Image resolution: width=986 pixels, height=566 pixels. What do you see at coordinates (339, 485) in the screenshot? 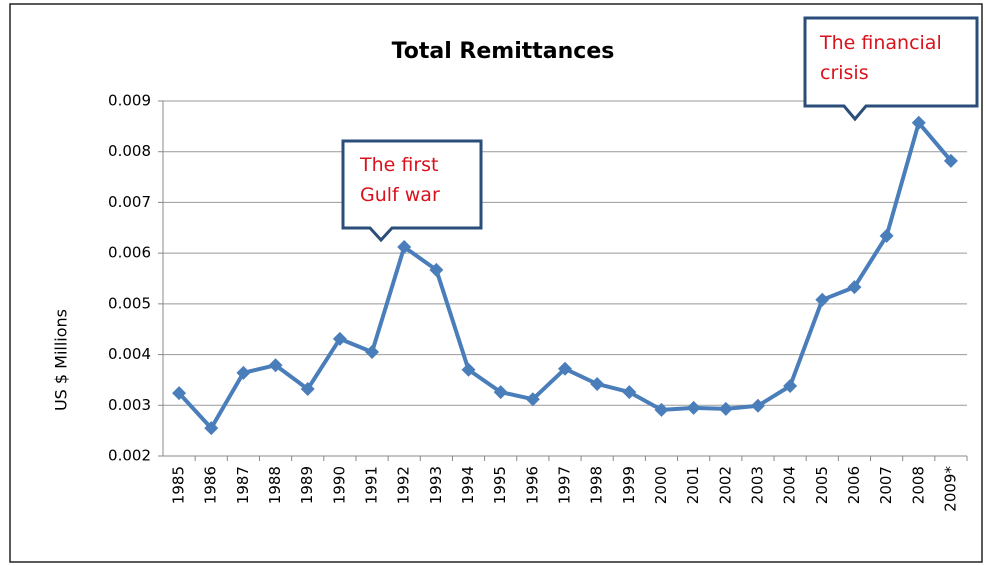
I see `x-tick-label: 1990` at bounding box center [339, 485].